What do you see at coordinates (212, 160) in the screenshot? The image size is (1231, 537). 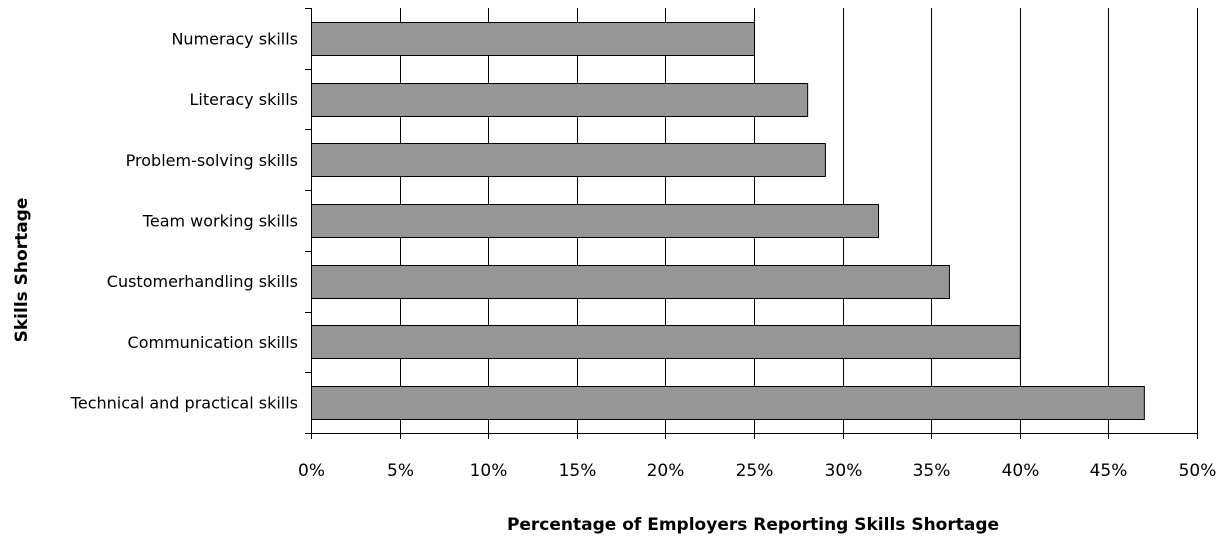 I see `y-category-label: Problem-solving skills` at bounding box center [212, 160].